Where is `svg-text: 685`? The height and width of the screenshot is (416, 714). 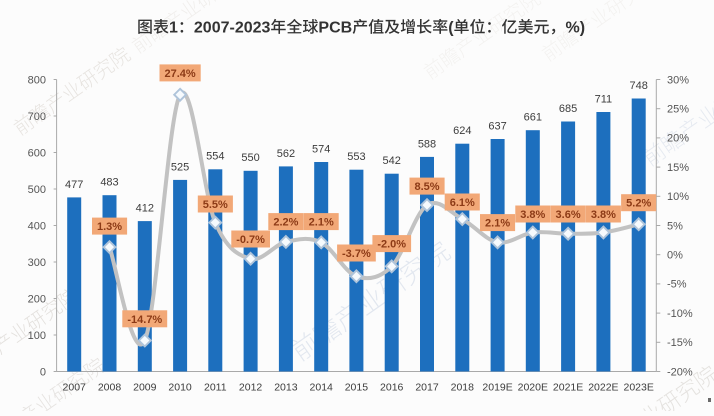
svg-text: 685 is located at coordinates (568, 109).